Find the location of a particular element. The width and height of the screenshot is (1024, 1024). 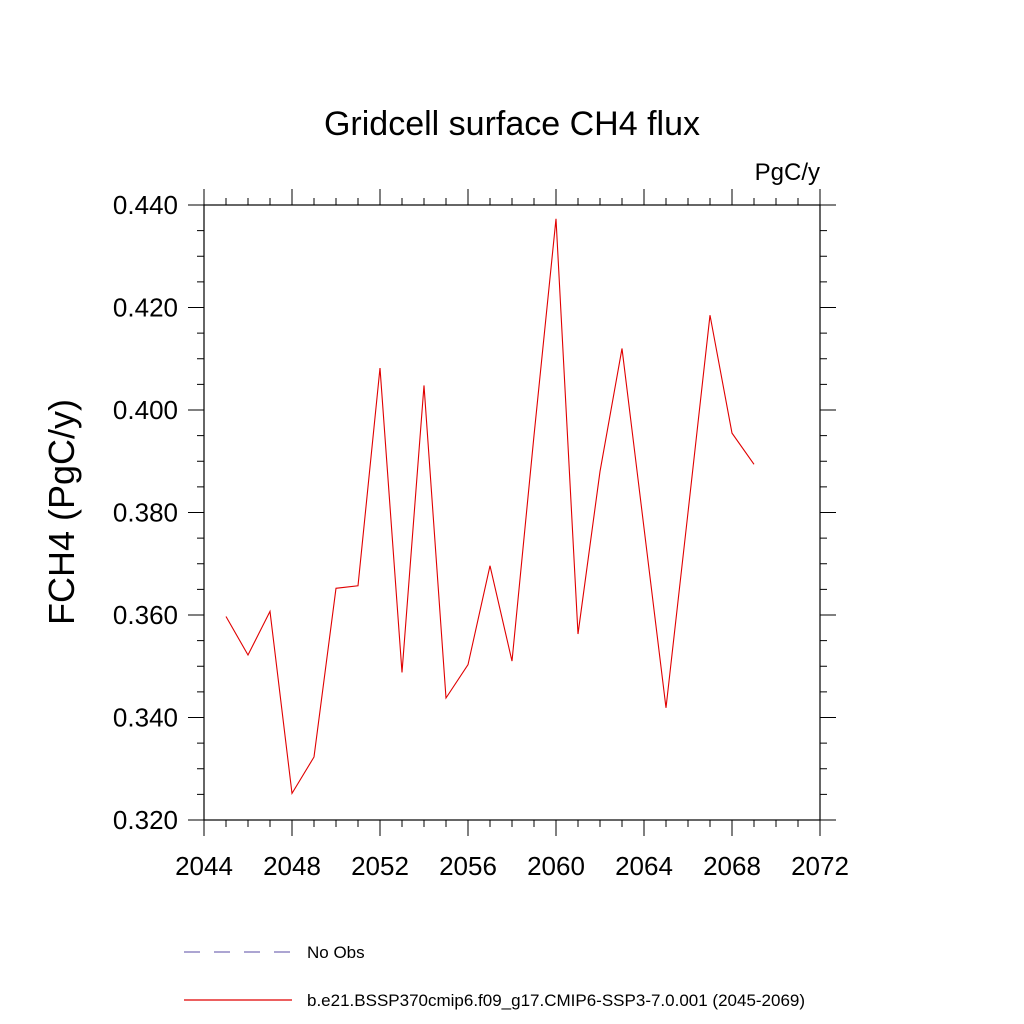

x-tick-label: 2072 is located at coordinates (820, 866).